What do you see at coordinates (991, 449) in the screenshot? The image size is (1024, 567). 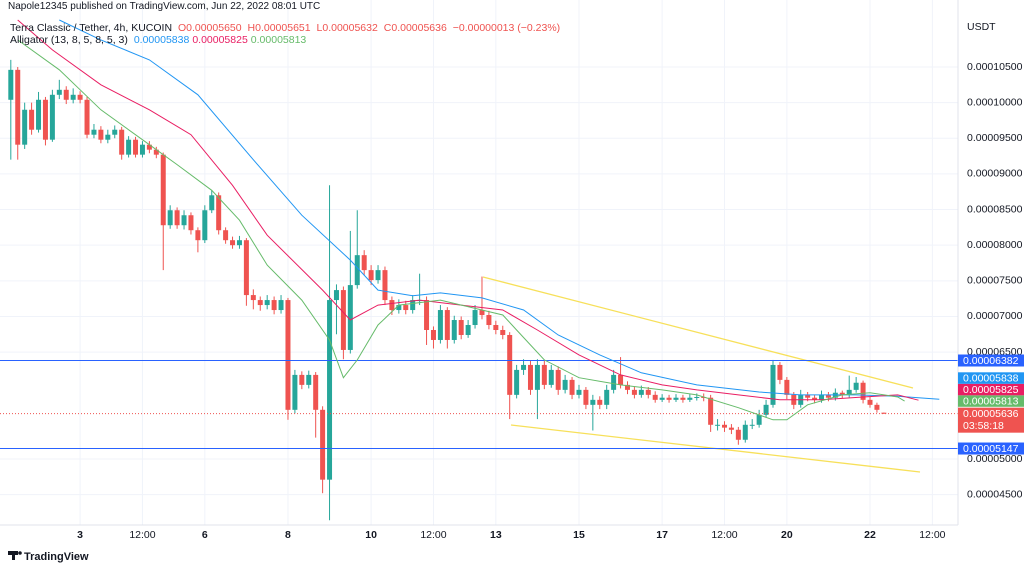 I see `price-label: 0.00005147` at bounding box center [991, 449].